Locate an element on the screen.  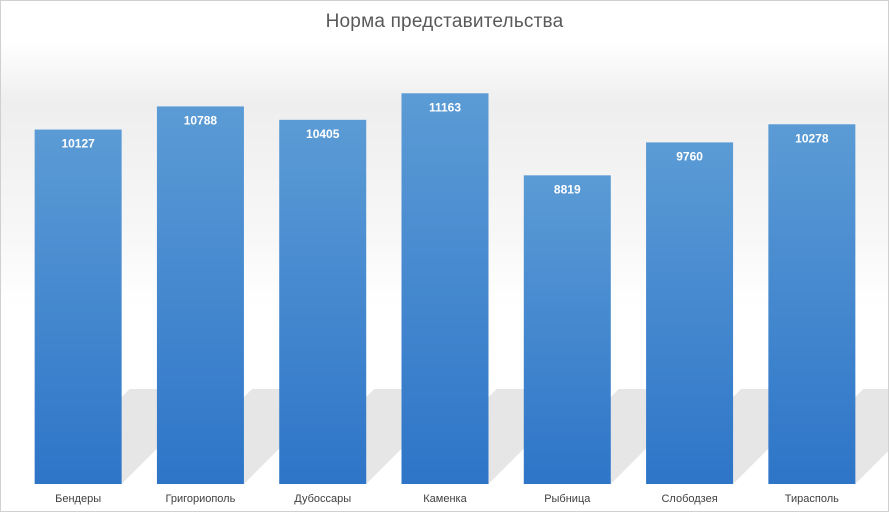
category-label: Слободзея is located at coordinates (689, 499).